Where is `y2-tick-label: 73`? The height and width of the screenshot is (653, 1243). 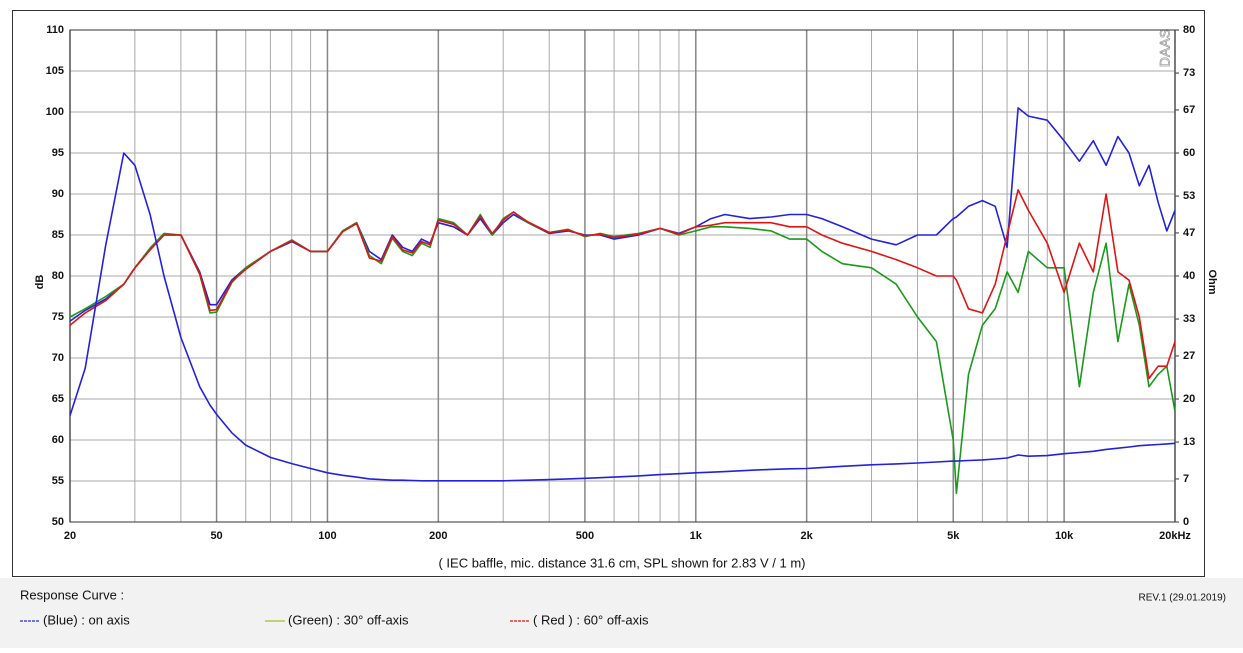
y2-tick-label: 73 is located at coordinates (1189, 73).